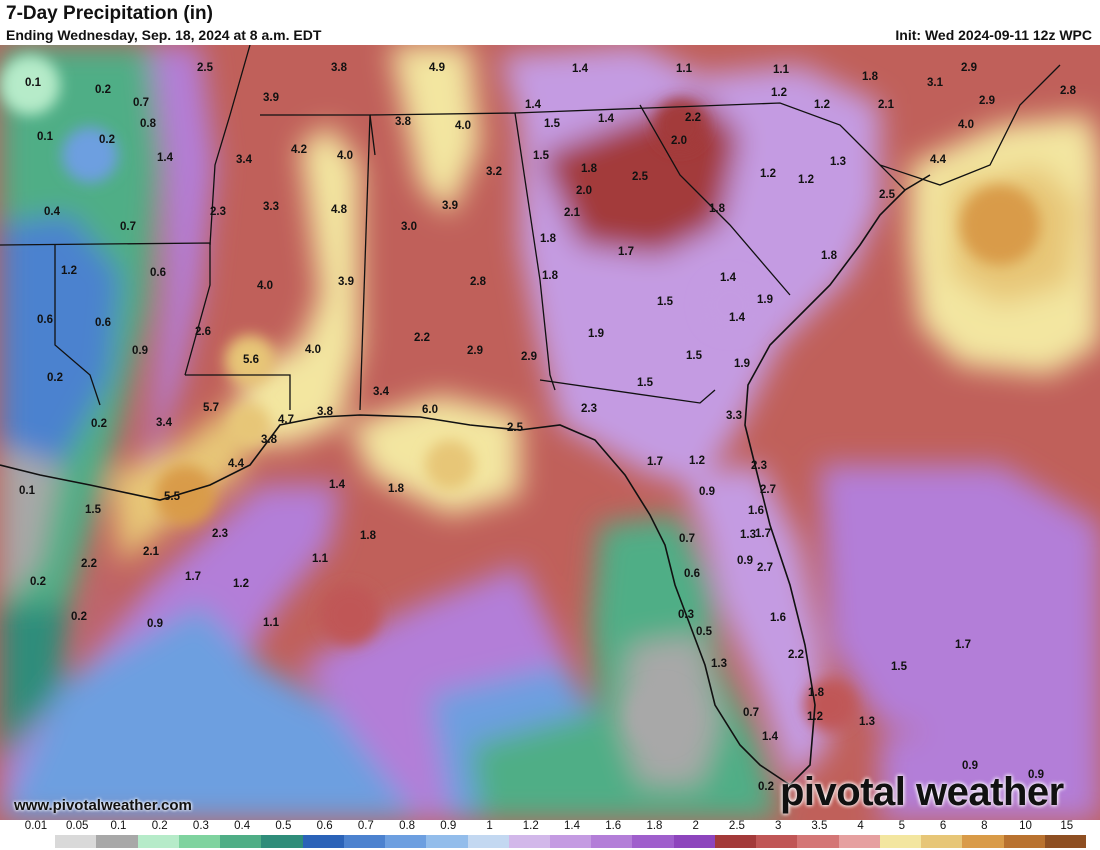 Image resolution: width=1100 pixels, height=850 pixels. Describe the element at coordinates (613, 826) in the screenshot. I see `legend-label: 1.6` at that location.